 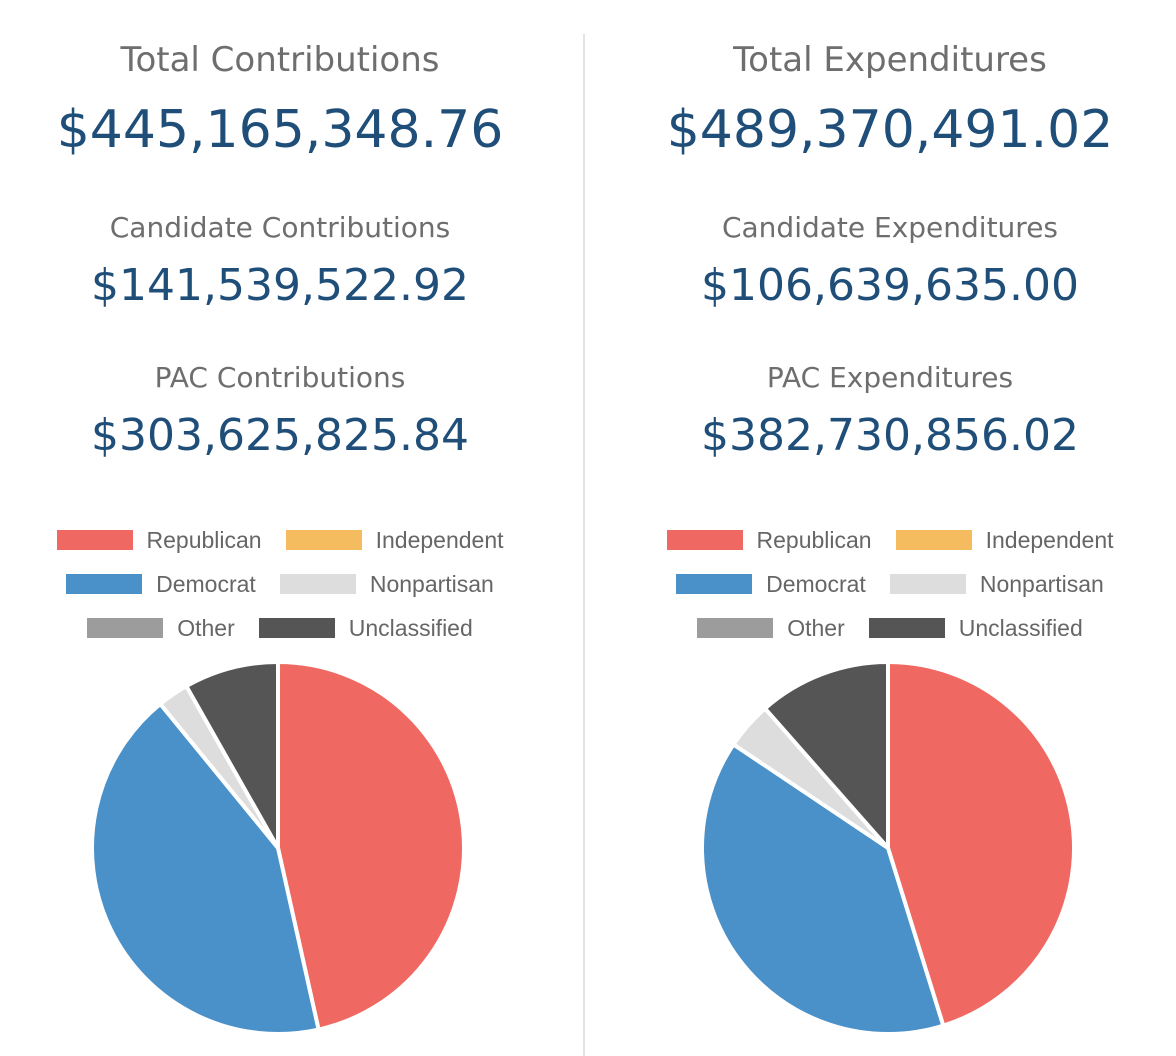 What do you see at coordinates (890, 435) in the screenshot?
I see `pac-expenditures-value: $382,730,856.02` at bounding box center [890, 435].